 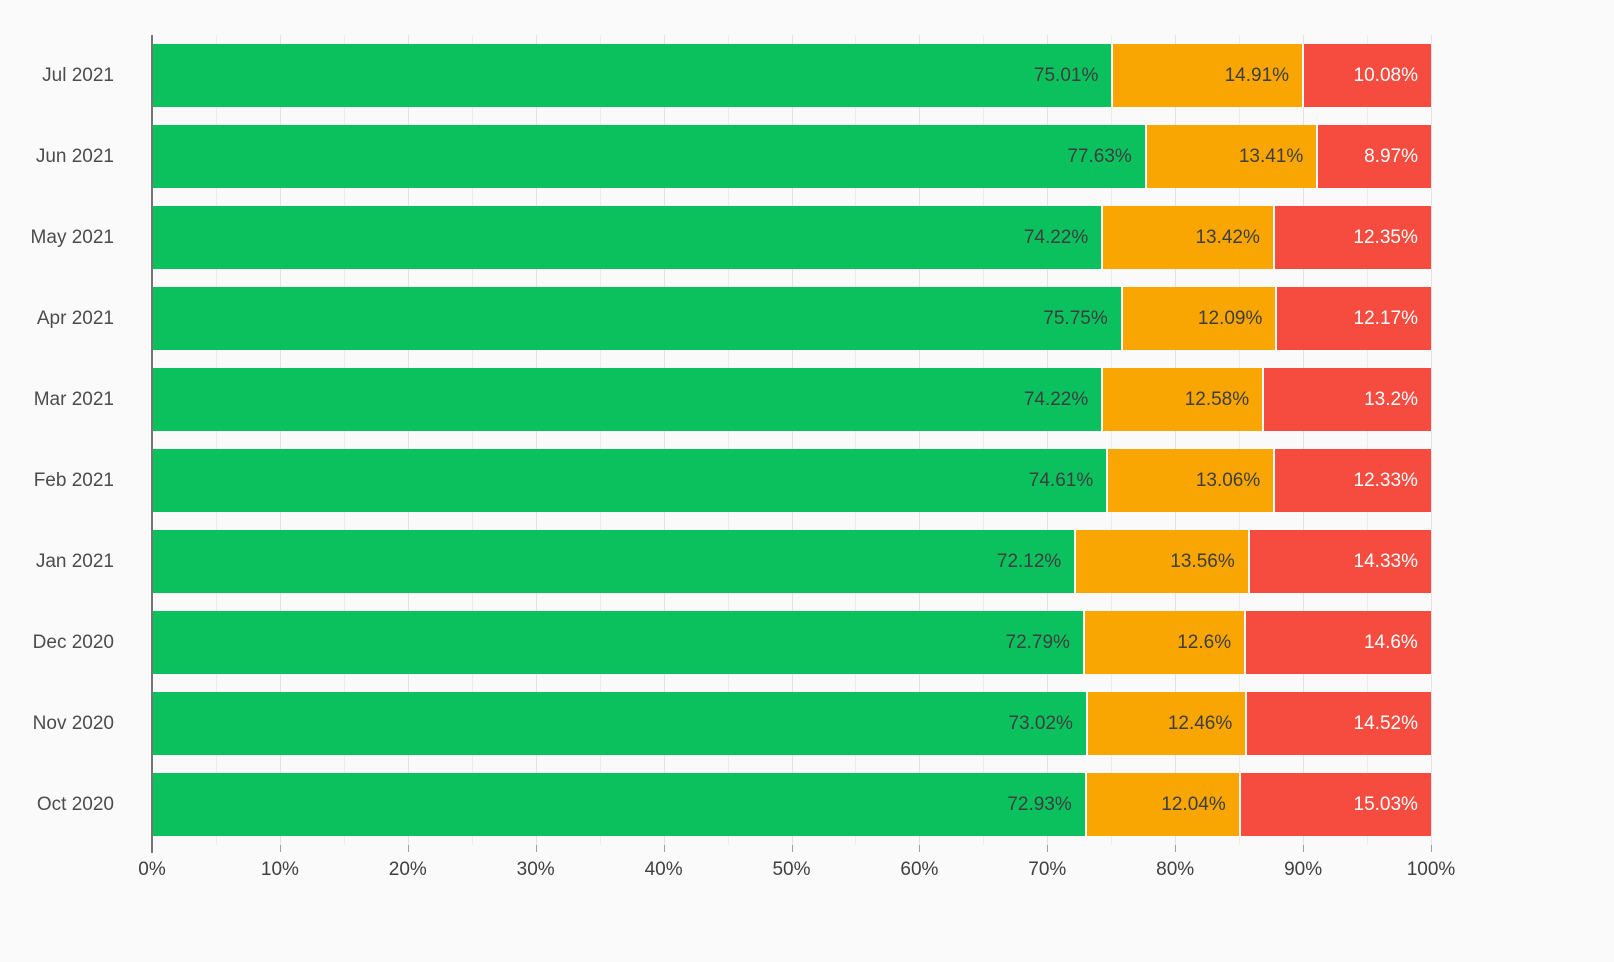 I want to click on red-segment: 12.35%, so click(x=1351, y=237).